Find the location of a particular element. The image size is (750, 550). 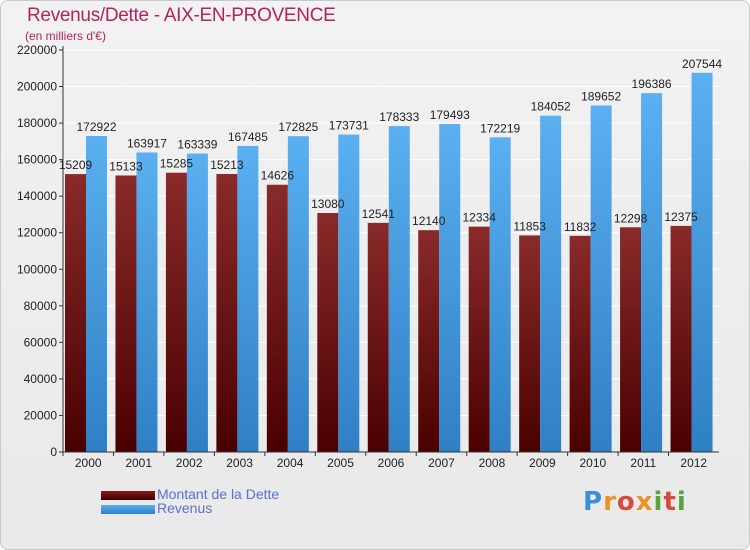

x-tick-label: 2010 is located at coordinates (592, 463).